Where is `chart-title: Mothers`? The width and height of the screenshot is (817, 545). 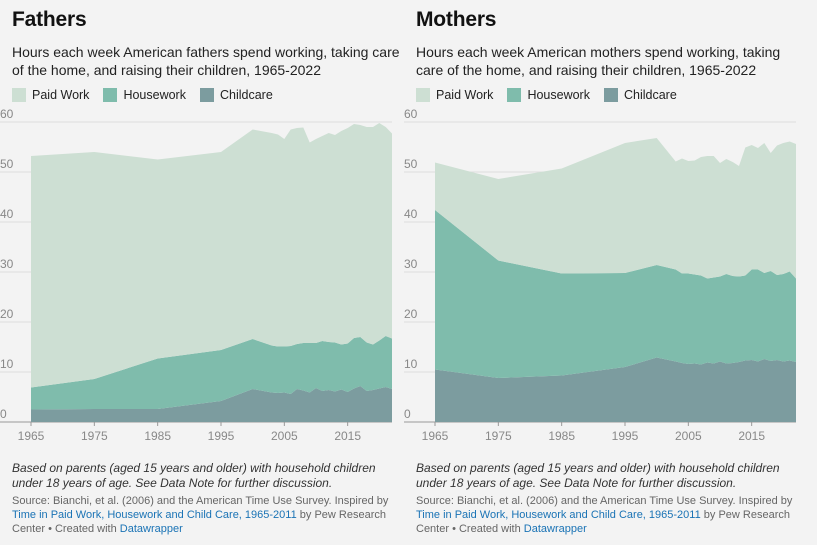 chart-title: Mothers is located at coordinates (456, 19).